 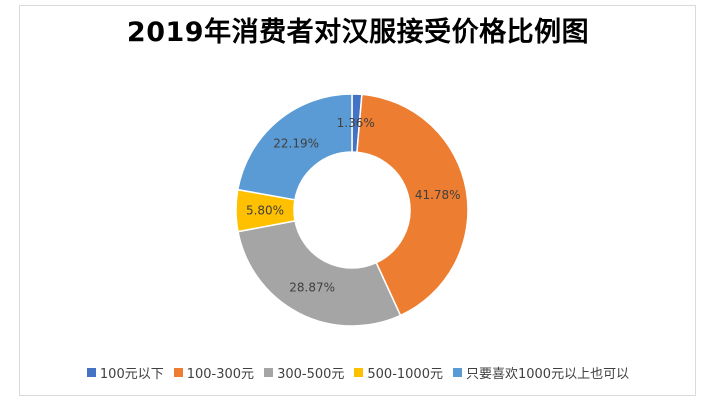 What do you see at coordinates (312, 287) in the screenshot?
I see `slice-data-label: 28.87%` at bounding box center [312, 287].